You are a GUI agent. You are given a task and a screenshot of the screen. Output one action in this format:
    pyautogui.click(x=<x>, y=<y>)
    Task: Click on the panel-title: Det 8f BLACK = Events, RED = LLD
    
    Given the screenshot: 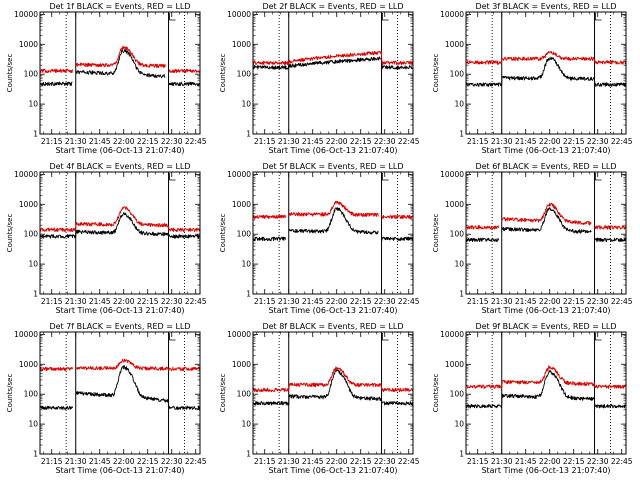 What is the action you would take?
    pyautogui.click(x=332, y=326)
    